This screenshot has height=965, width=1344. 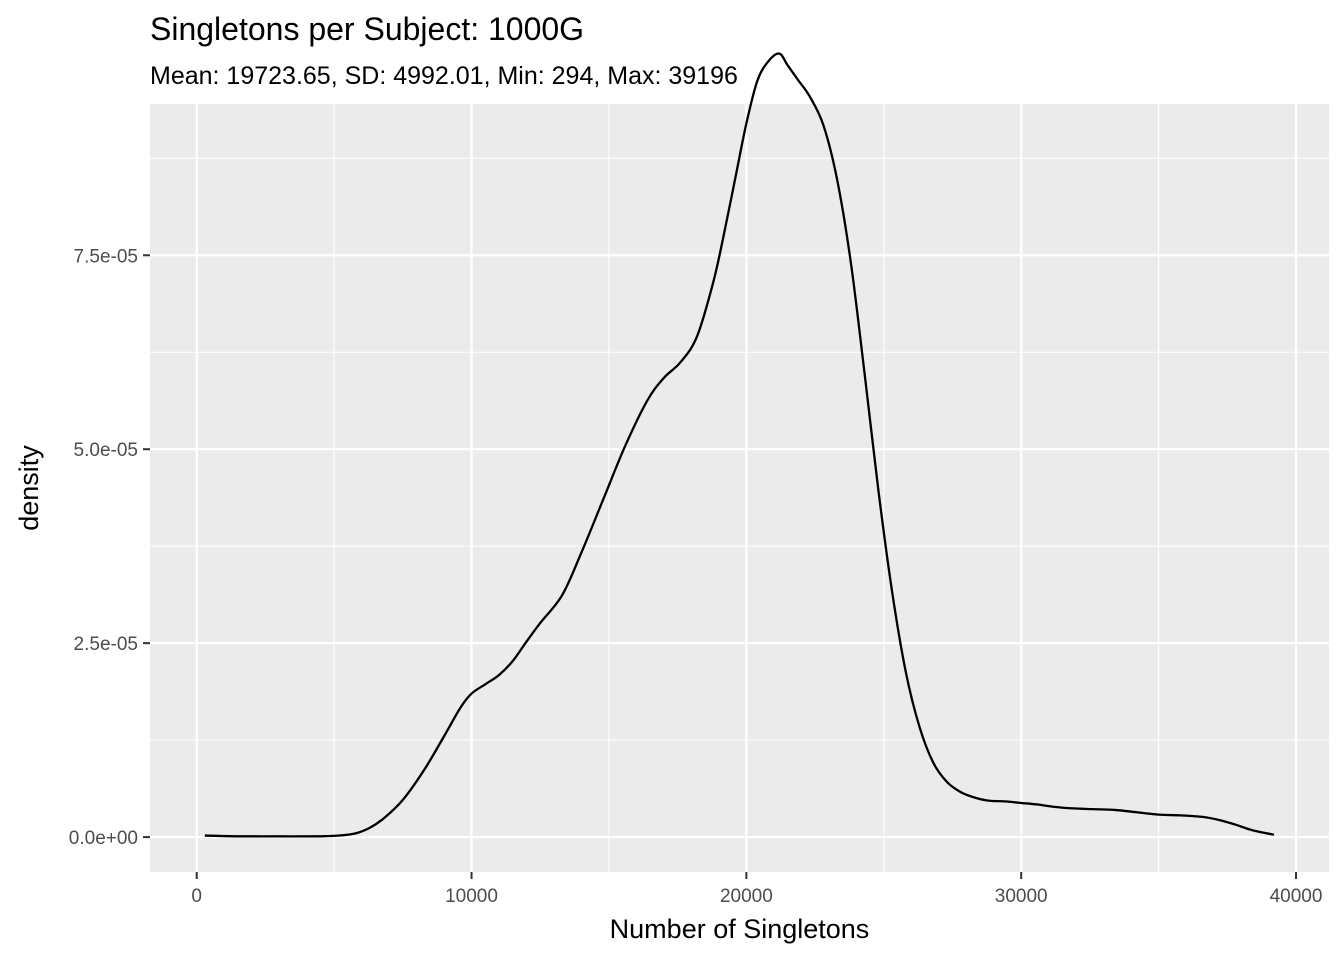 What do you see at coordinates (29, 488) in the screenshot?
I see `y-axis-title: density` at bounding box center [29, 488].